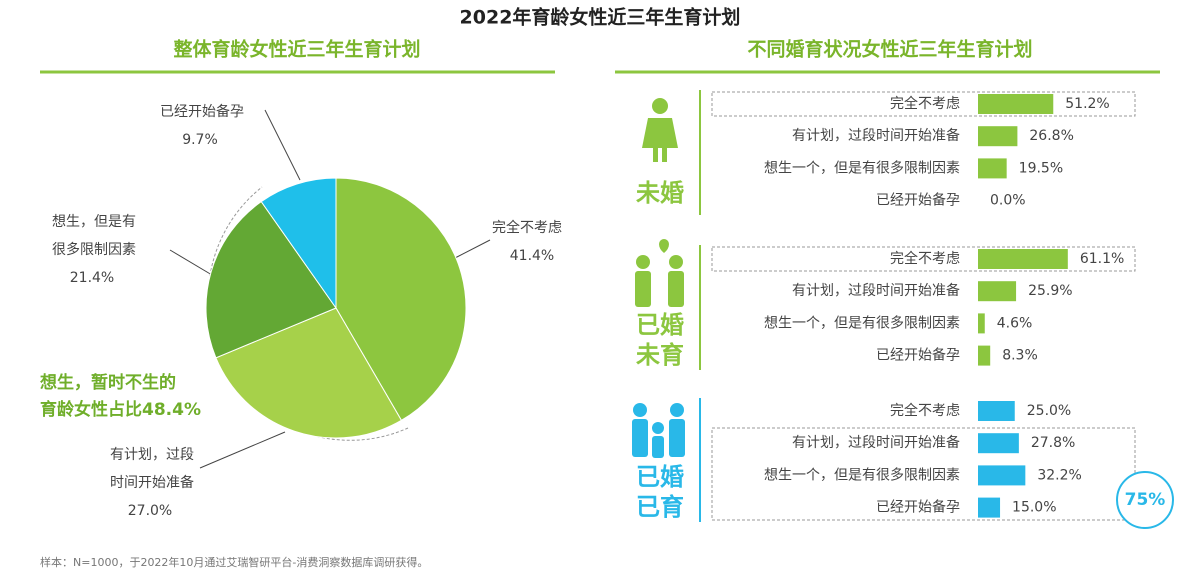 The image size is (1200, 580). What do you see at coordinates (120, 396) in the screenshot?
I see `annotation: 想生，暂时不生的育龄女性占比48.4%` at bounding box center [120, 396].